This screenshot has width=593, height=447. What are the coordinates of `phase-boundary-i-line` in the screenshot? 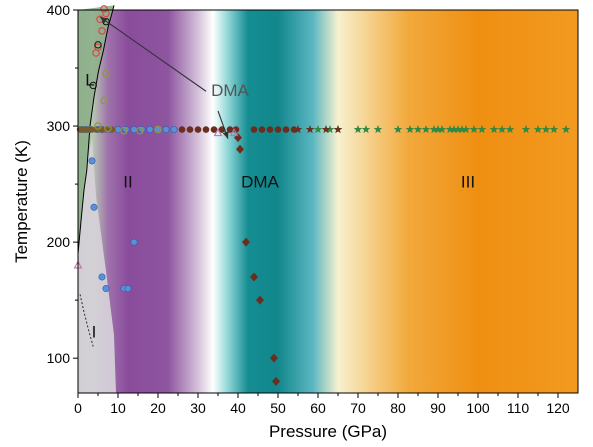 It's located at (86, 320).